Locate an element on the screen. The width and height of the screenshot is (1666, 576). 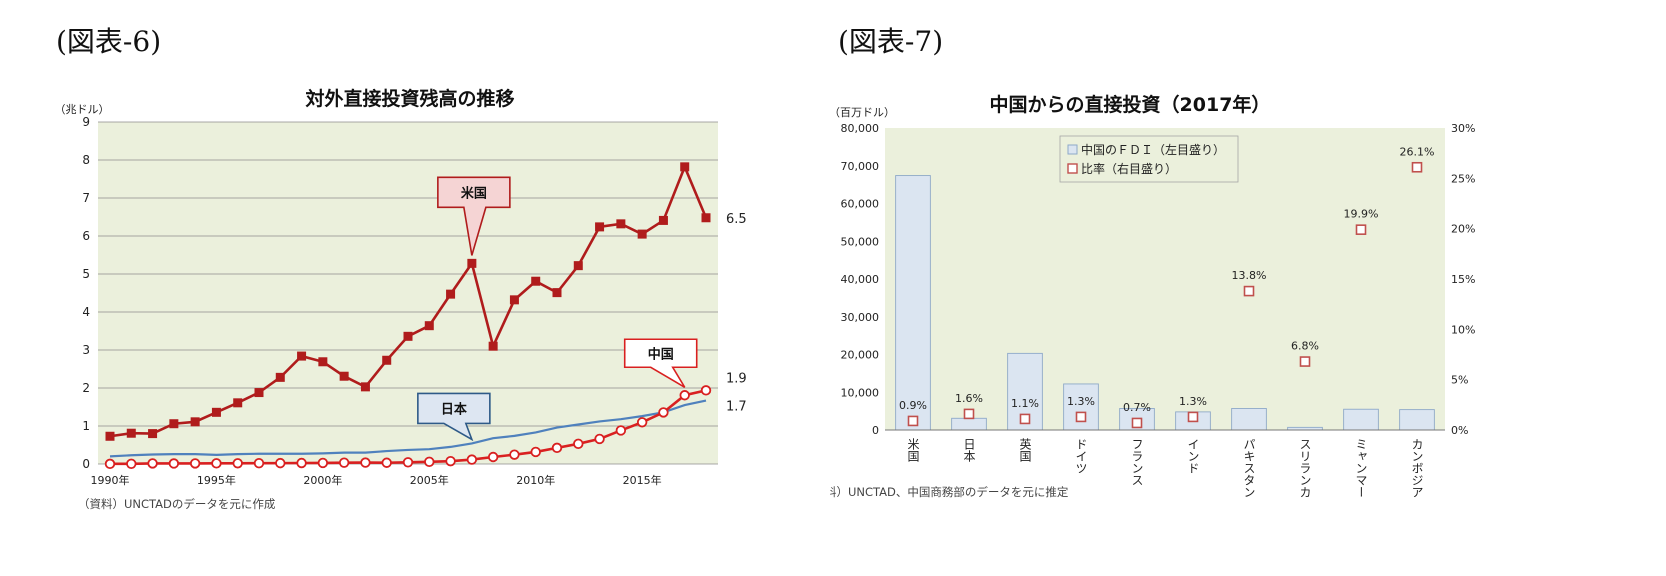
y-tick-label: 20,000 is located at coordinates (860, 355).